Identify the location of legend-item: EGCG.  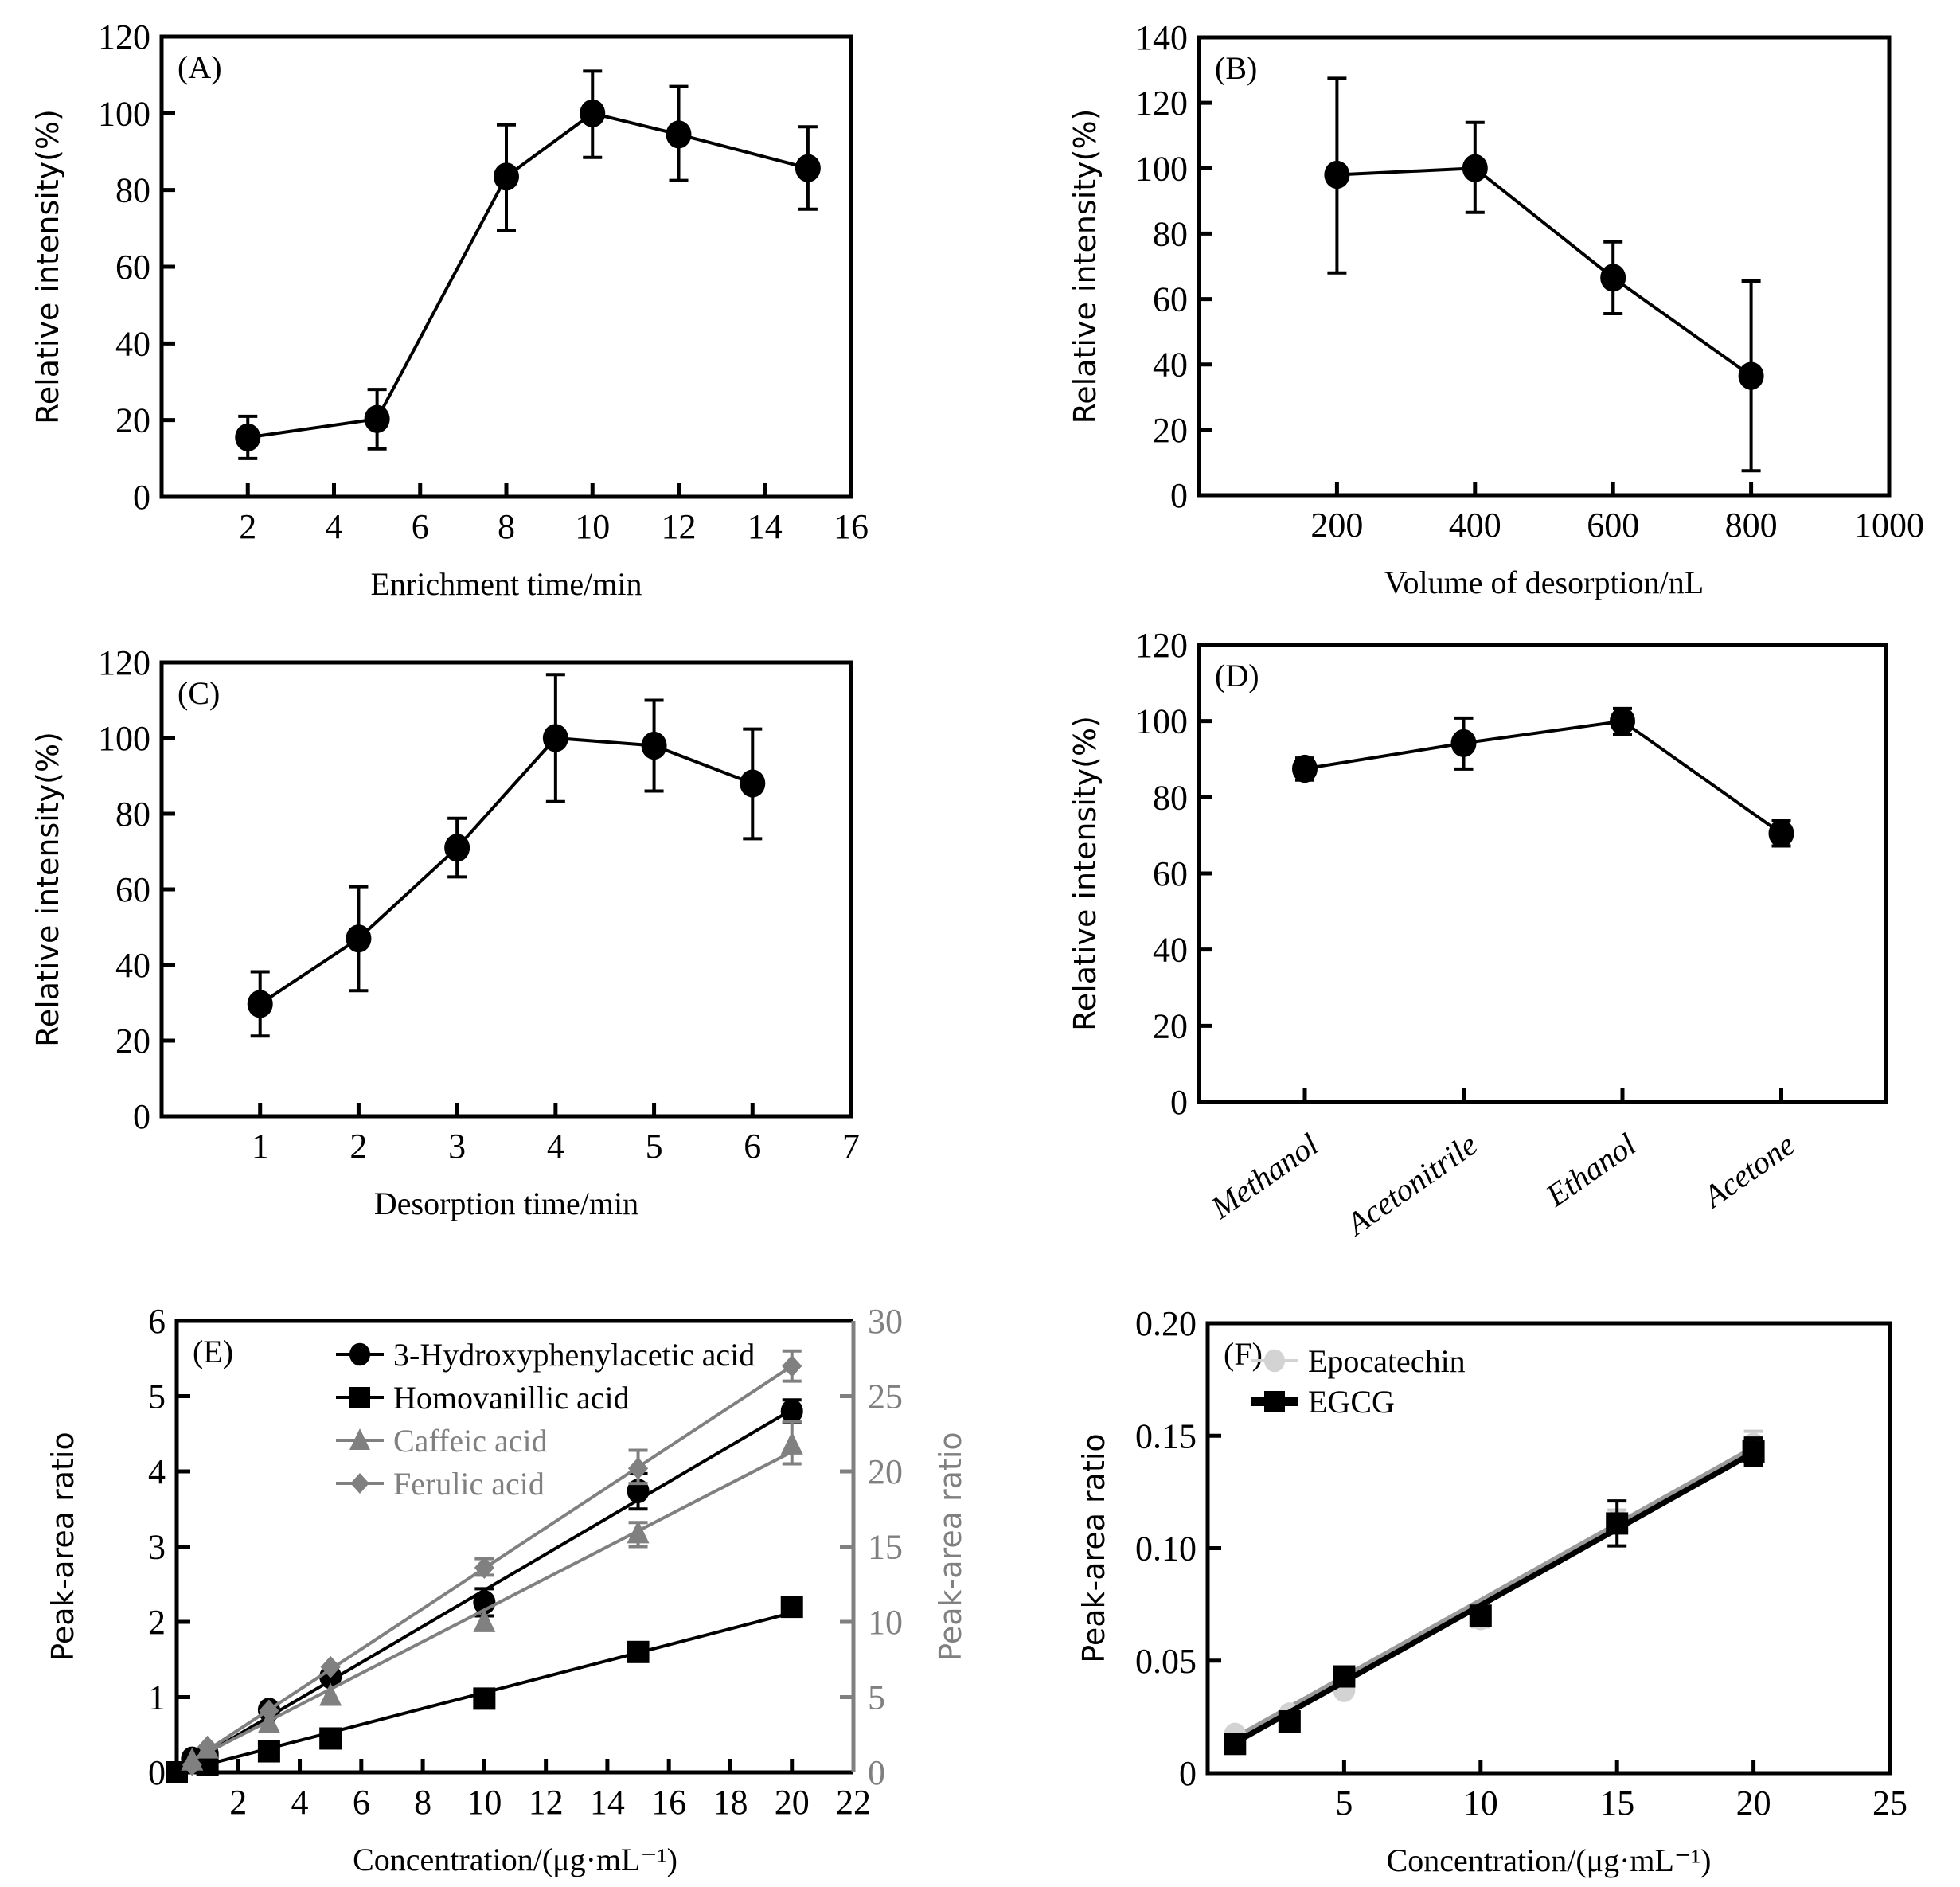
(1323, 1402).